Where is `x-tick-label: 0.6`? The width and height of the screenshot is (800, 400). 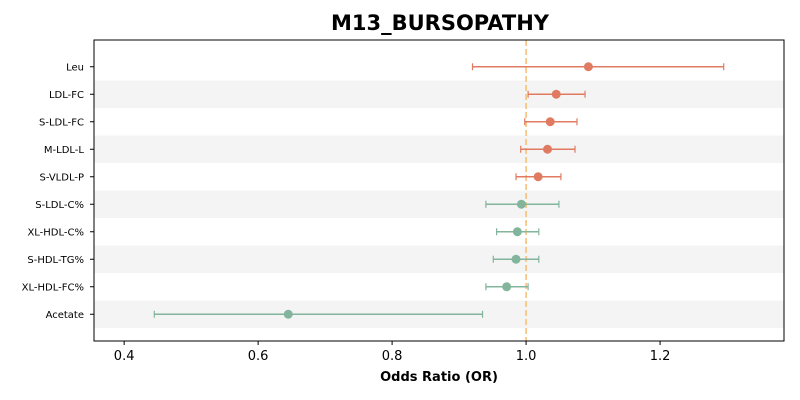
x-tick-label: 0.6 is located at coordinates (258, 356).